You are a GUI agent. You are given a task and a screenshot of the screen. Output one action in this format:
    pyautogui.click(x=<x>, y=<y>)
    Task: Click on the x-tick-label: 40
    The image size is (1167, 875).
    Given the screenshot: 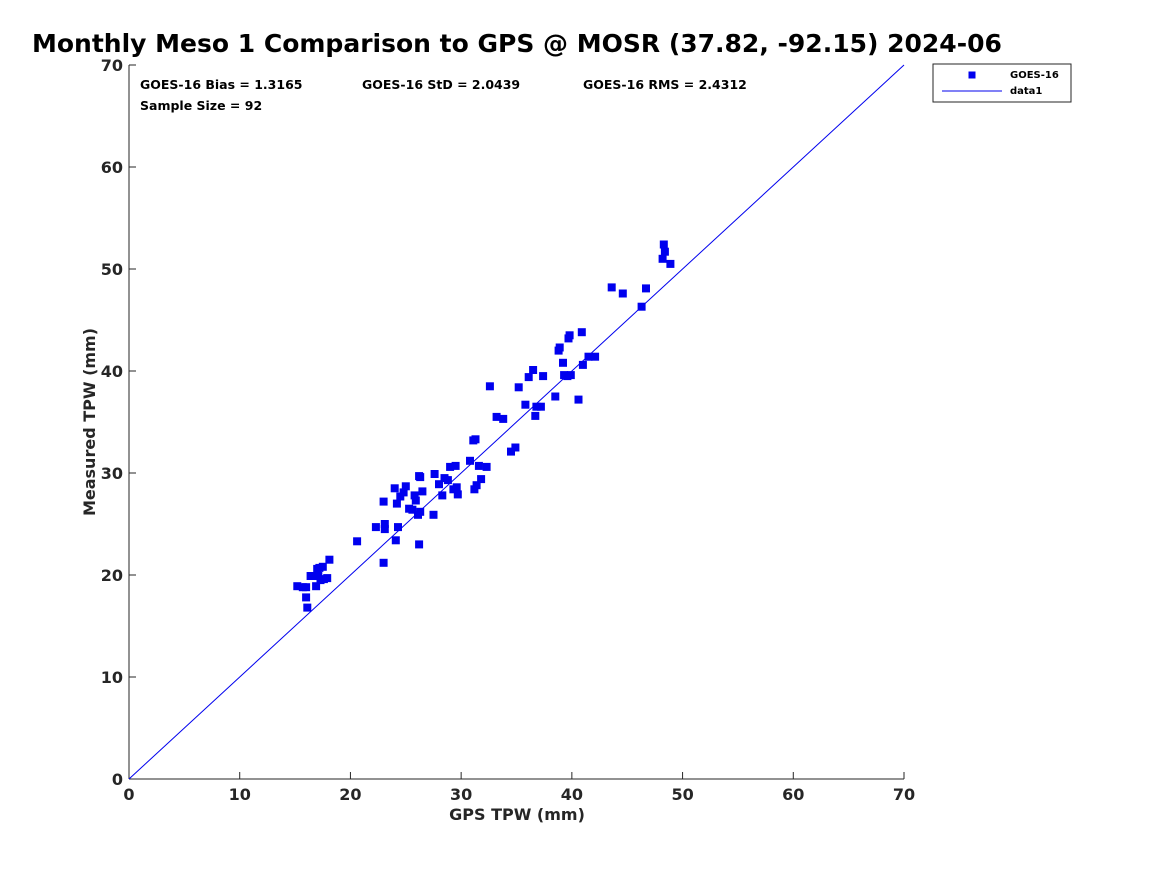 What is the action you would take?
    pyautogui.click(x=572, y=794)
    